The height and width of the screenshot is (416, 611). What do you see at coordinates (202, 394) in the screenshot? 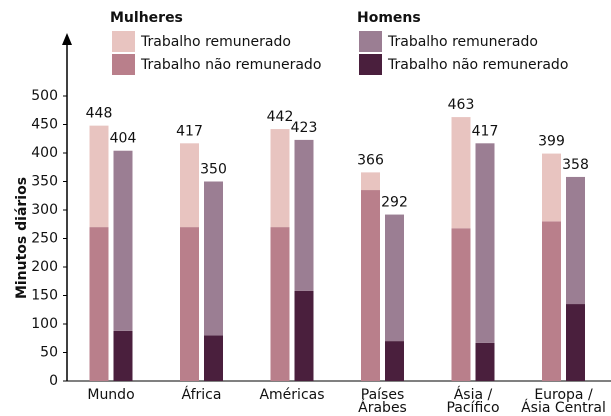
I see `x-tick-label: África` at bounding box center [202, 394].